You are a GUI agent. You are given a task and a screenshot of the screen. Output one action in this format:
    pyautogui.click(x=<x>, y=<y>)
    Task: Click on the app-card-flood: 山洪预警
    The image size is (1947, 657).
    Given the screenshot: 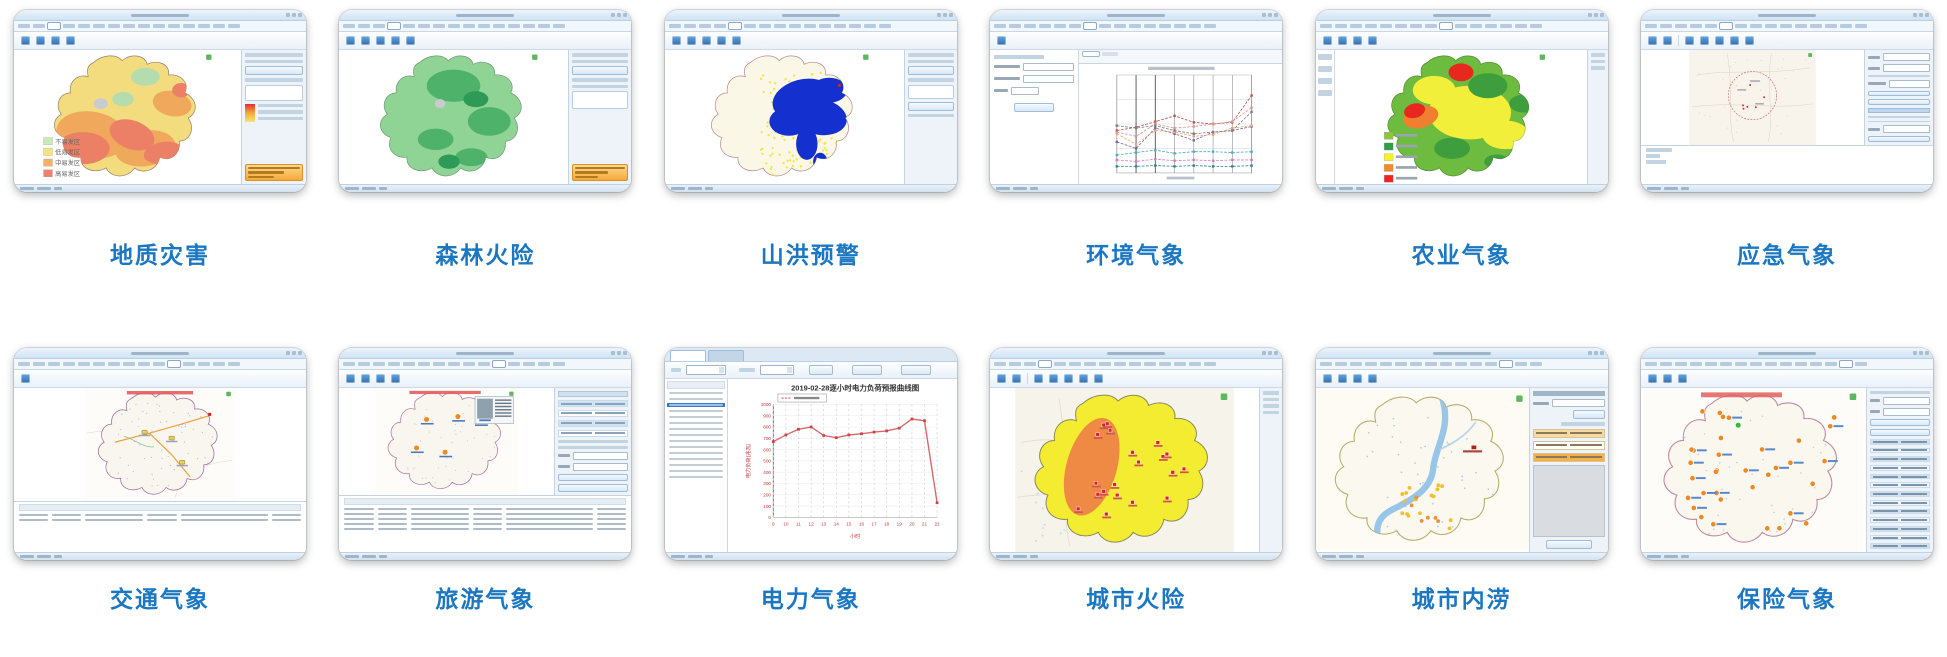 What is the action you would take?
    pyautogui.click(x=810, y=140)
    